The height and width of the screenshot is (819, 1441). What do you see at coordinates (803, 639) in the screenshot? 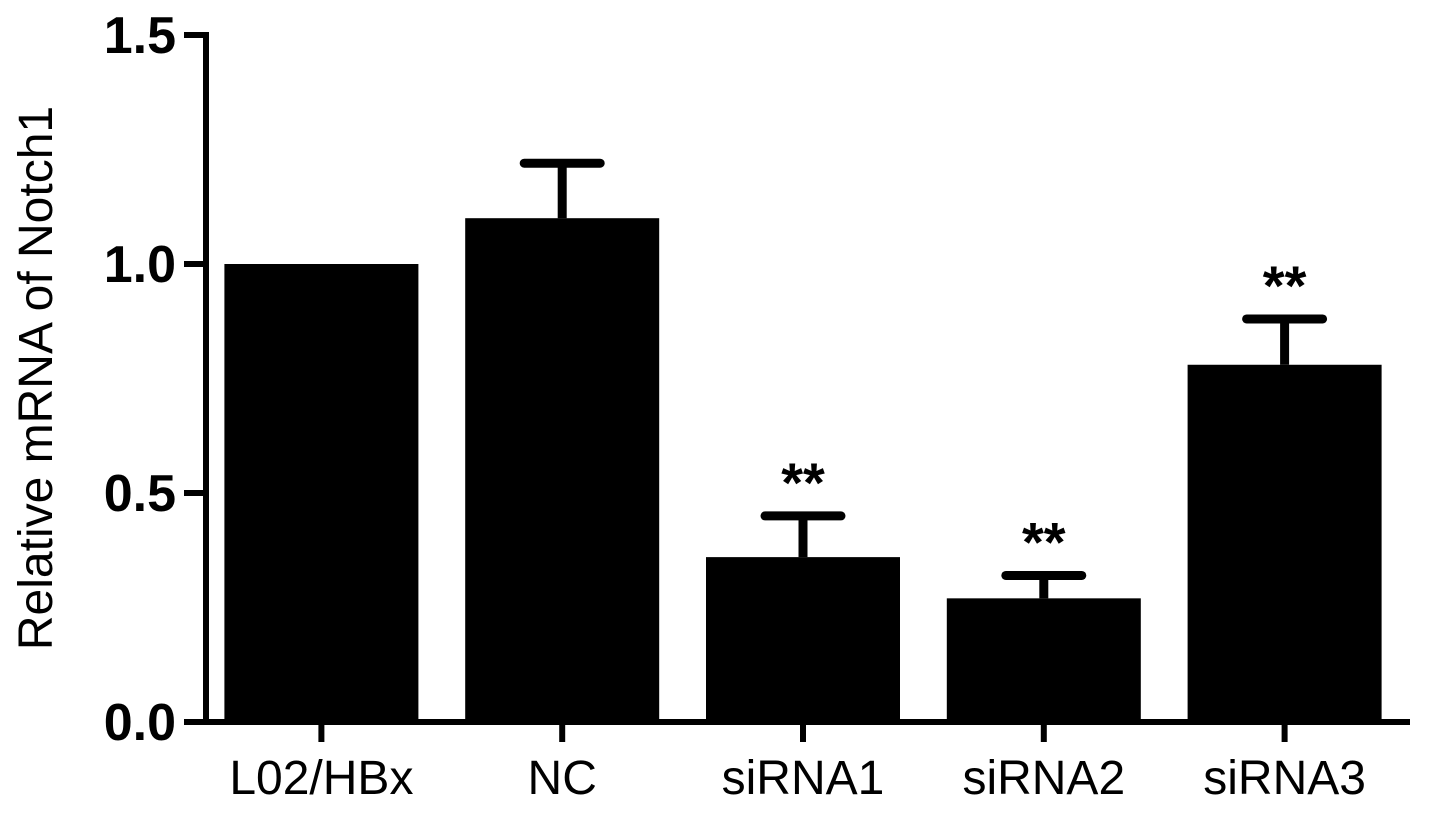
I see `bar-sirna1` at bounding box center [803, 639].